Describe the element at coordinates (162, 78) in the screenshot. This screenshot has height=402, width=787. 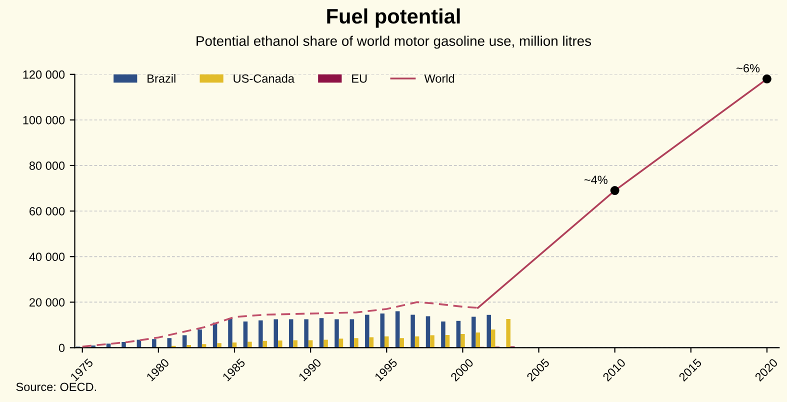
I see `legend-label: Brazil` at that location.